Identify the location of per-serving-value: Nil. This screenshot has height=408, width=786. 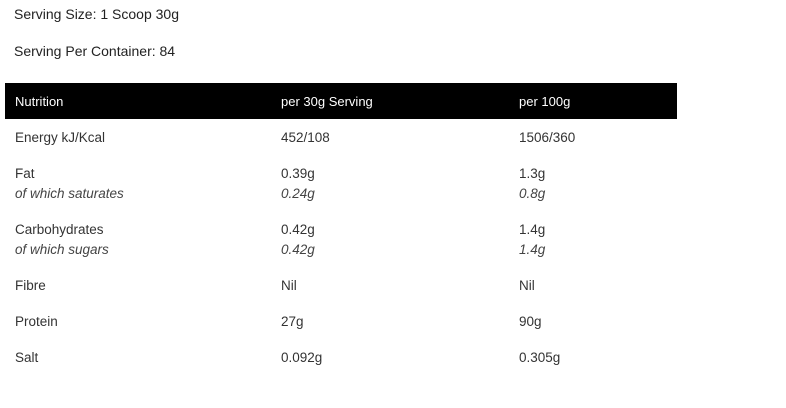
(289, 285).